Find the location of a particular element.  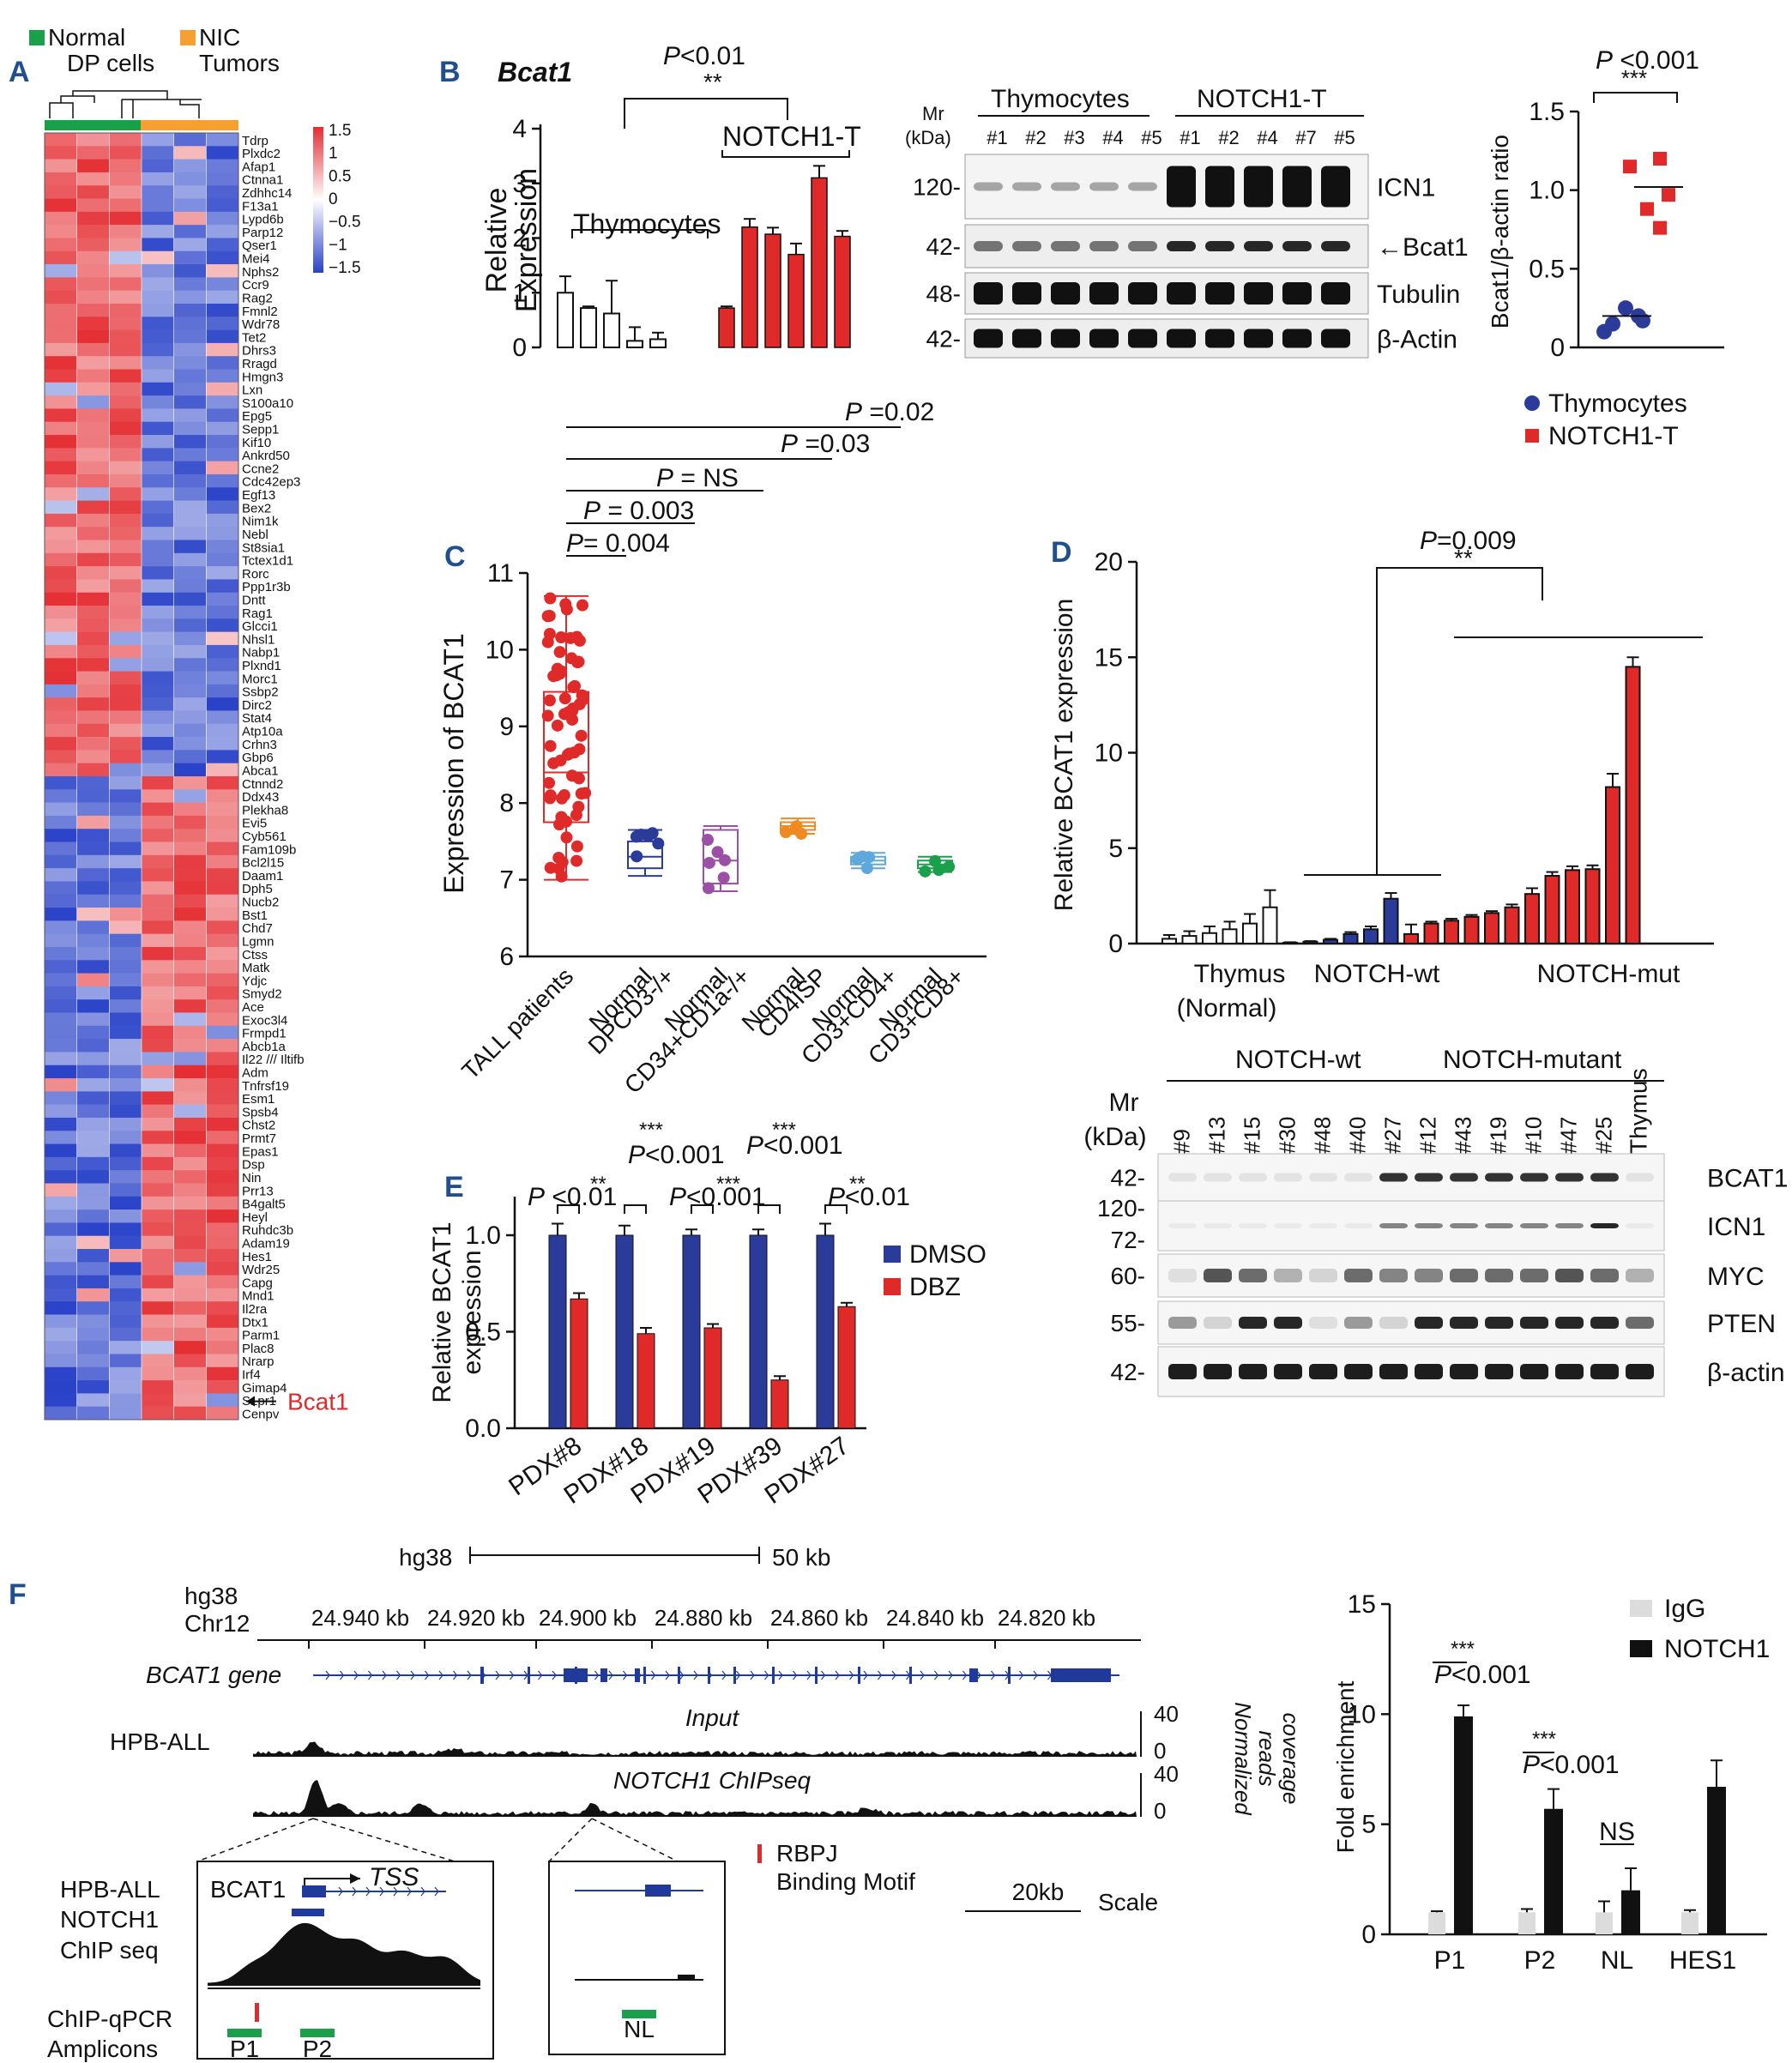

group-bar-normal is located at coordinates (93, 125).